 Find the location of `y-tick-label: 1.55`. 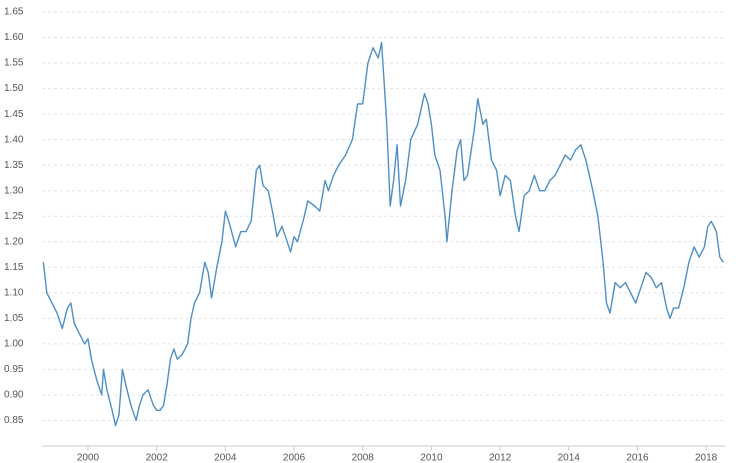

y-tick-label: 1.55 is located at coordinates (14, 63).